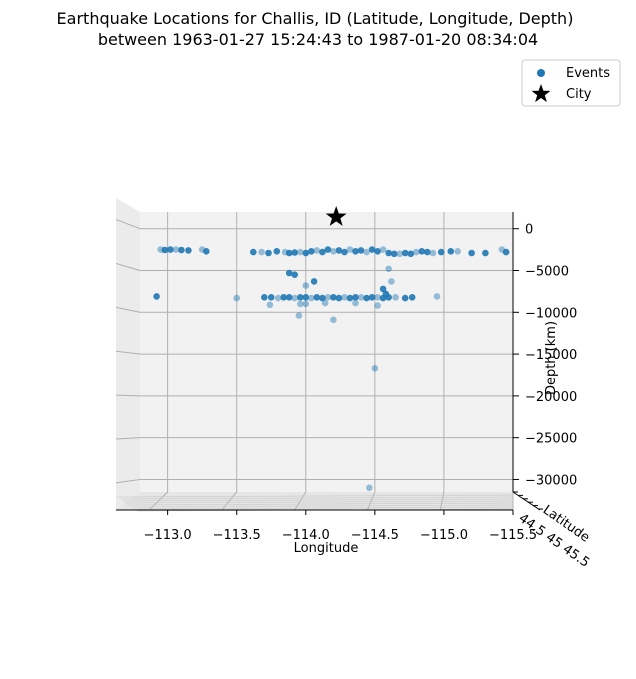 The width and height of the screenshot is (636, 679). I want to click on legend-marker-events, so click(541, 73).